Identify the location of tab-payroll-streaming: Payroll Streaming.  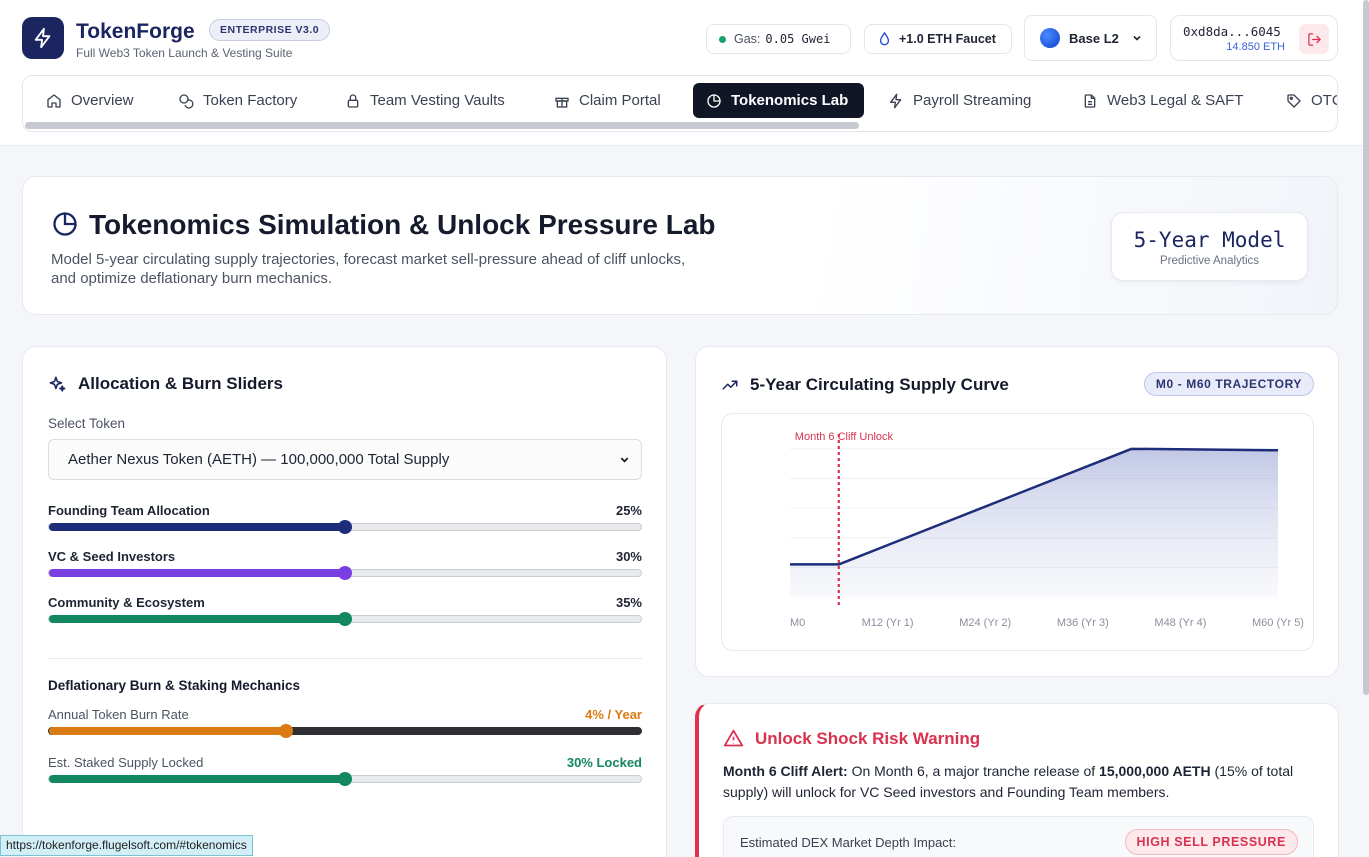
(959, 100).